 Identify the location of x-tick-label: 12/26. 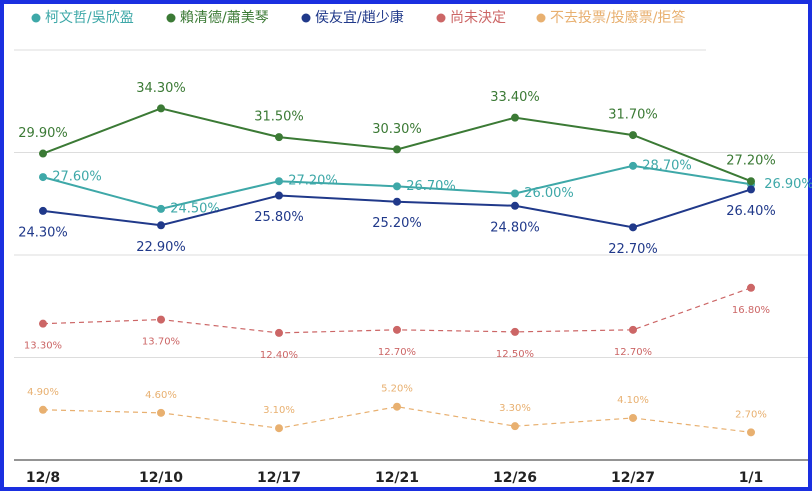
(515, 478).